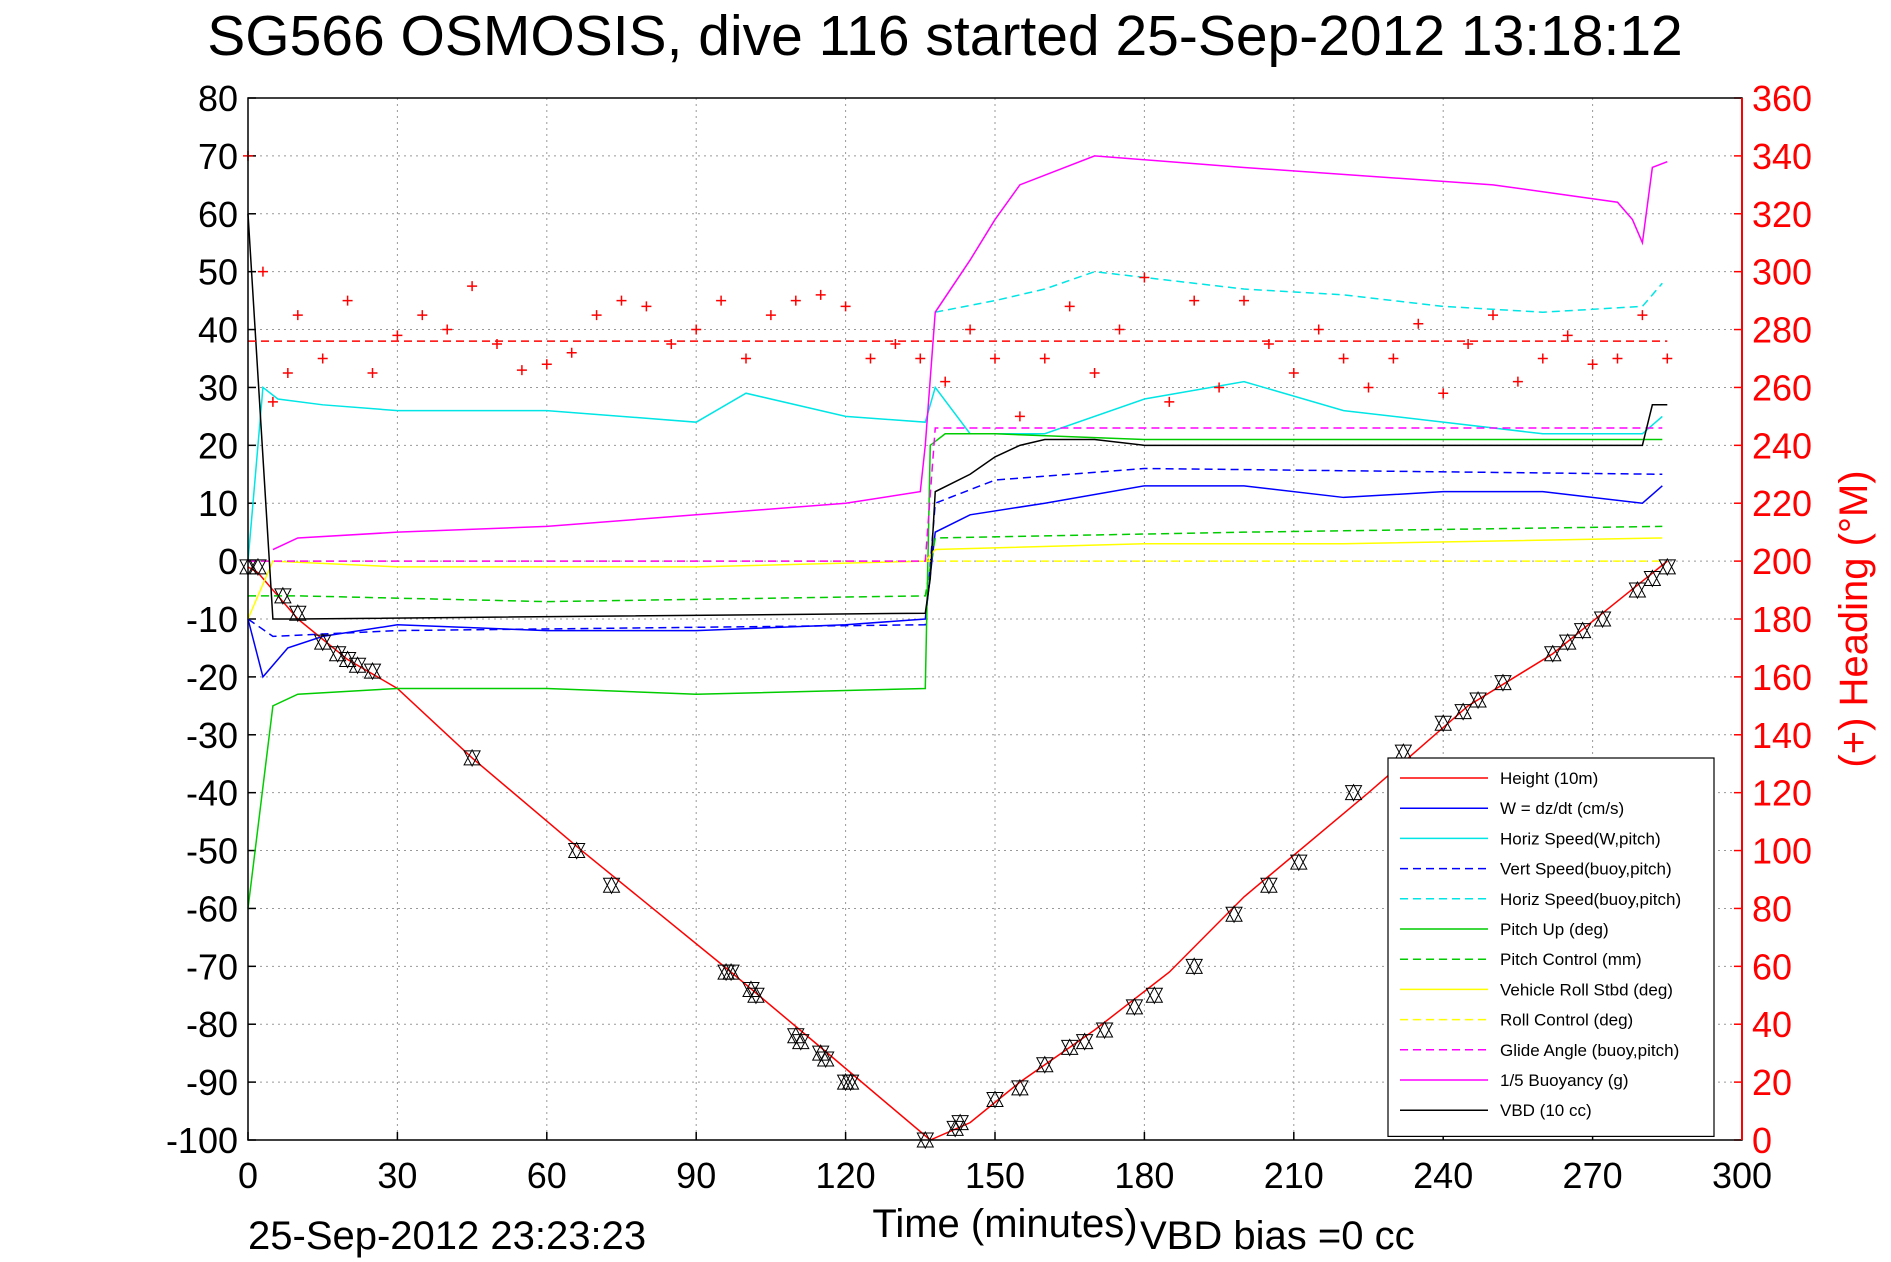 Image resolution: width=1891 pixels, height=1262 pixels. What do you see at coordinates (212, 735) in the screenshot?
I see `y-tick-label: -30` at bounding box center [212, 735].